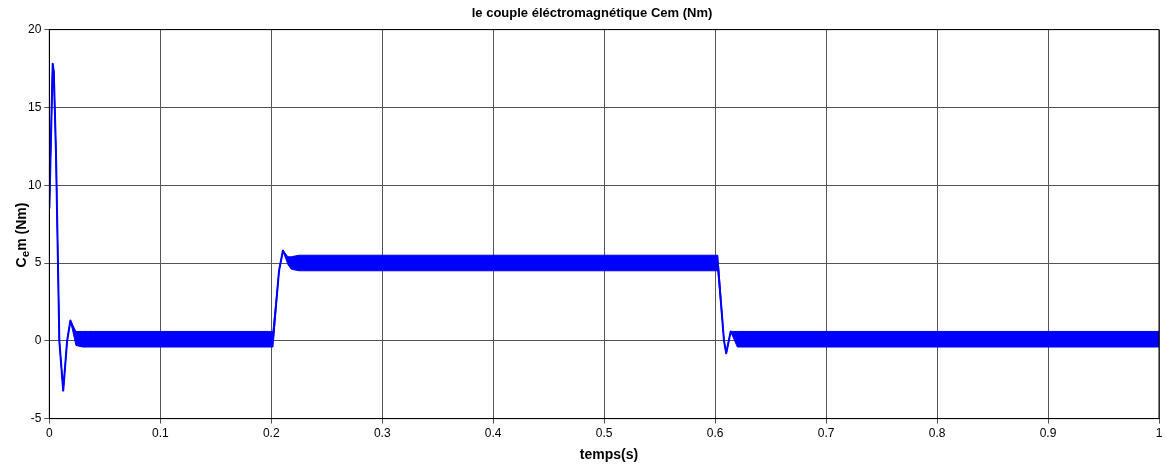 The width and height of the screenshot is (1171, 466). What do you see at coordinates (271, 433) in the screenshot?
I see `x-tick-label: 0.2` at bounding box center [271, 433].